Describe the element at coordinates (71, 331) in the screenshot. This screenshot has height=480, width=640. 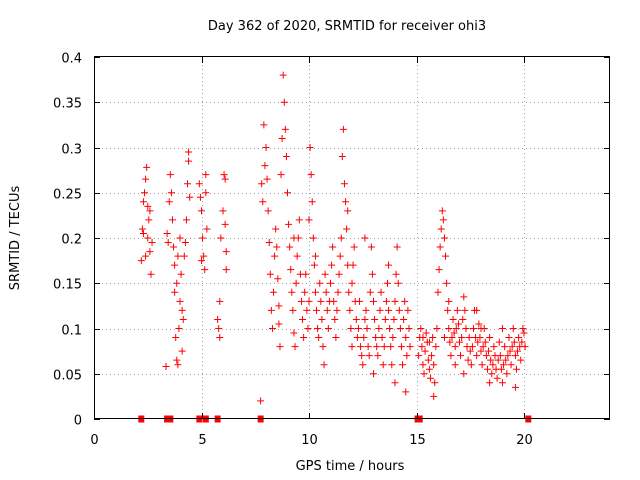
I see `y-tick-label: 0.1` at that location.